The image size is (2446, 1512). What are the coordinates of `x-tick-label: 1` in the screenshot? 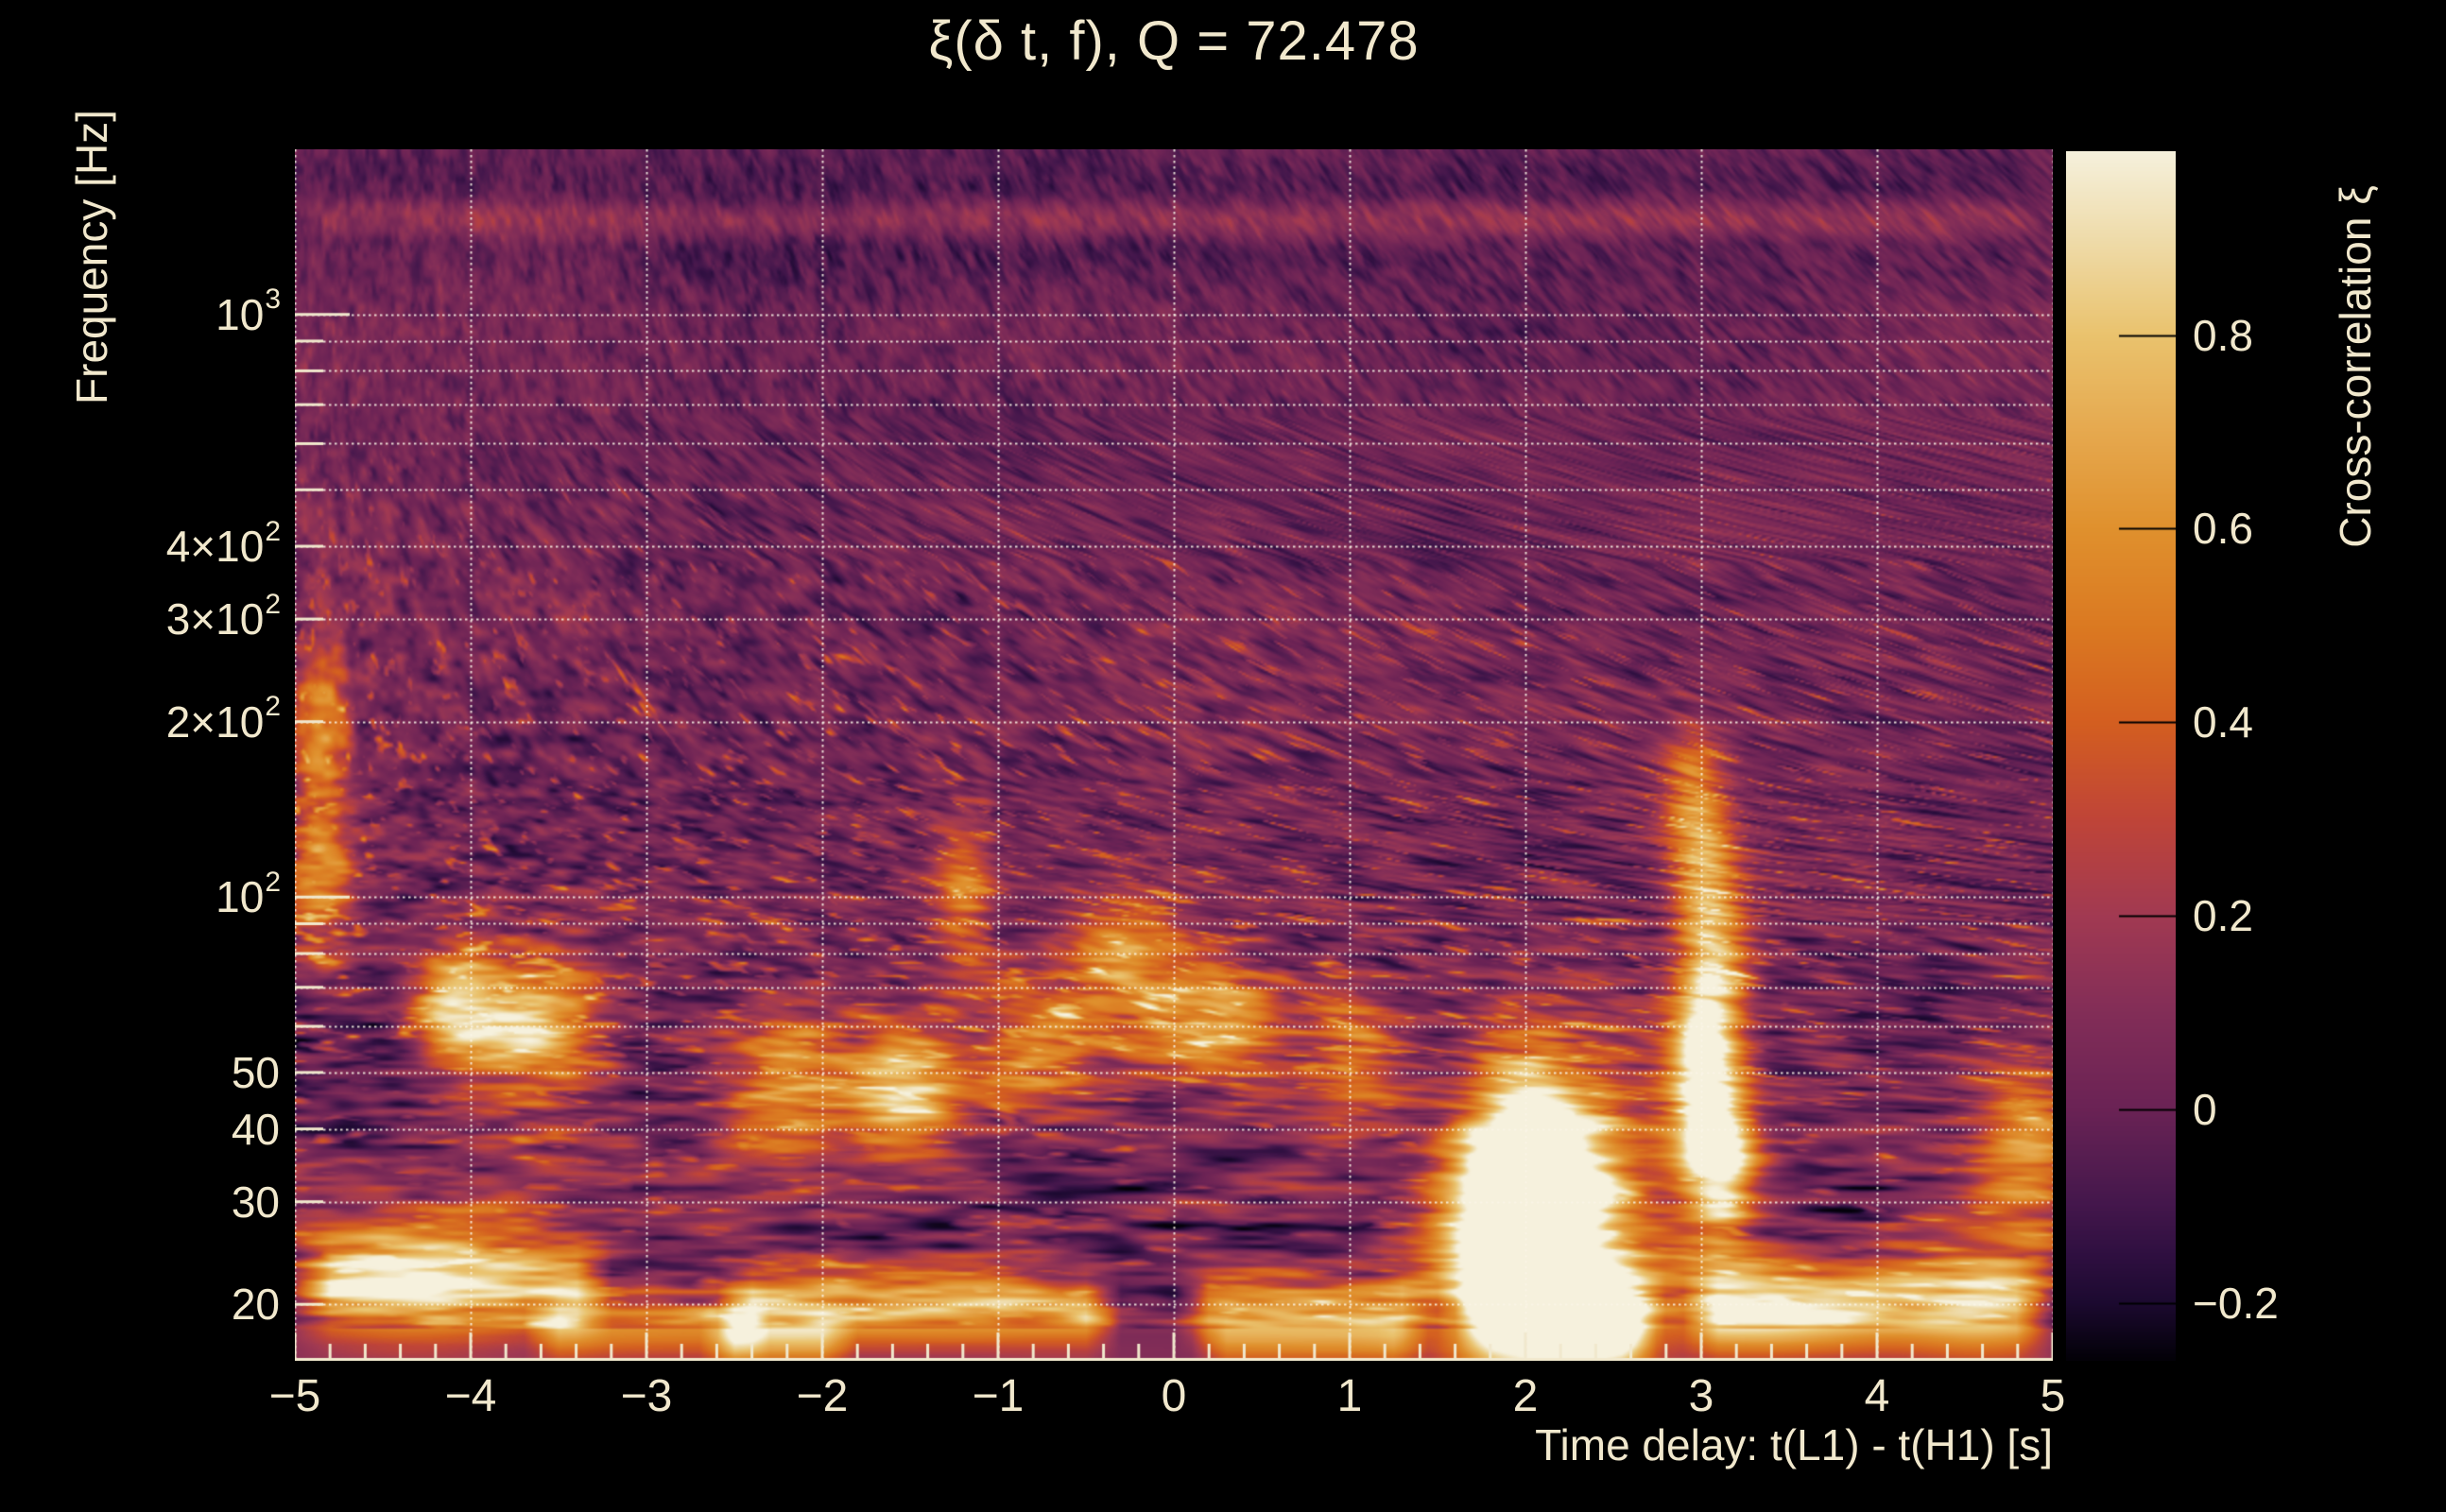 It's located at (1349, 1396).